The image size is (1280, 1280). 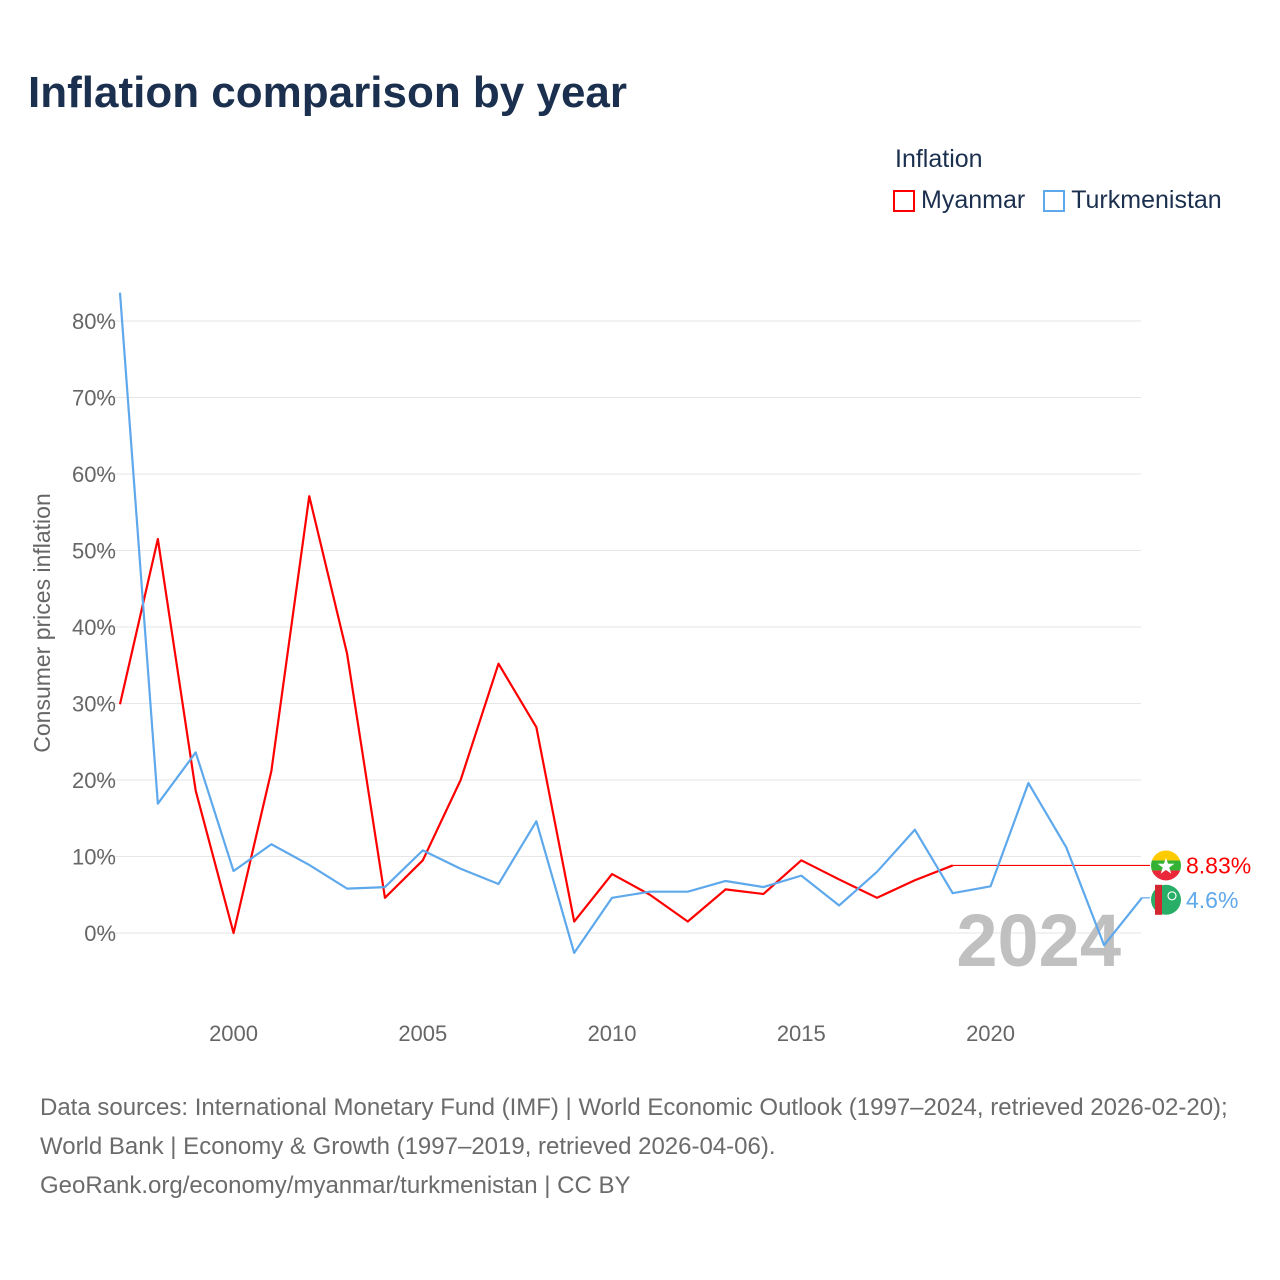 I want to click on y-axis-label: Consumer prices inflation, so click(x=42, y=623).